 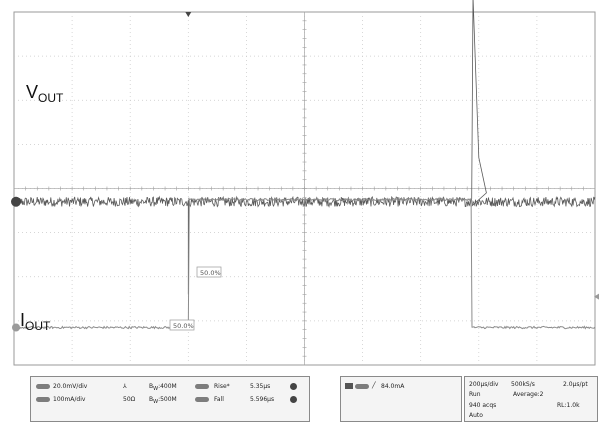 I want to click on trigger-source-icon, so click(x=349, y=386).